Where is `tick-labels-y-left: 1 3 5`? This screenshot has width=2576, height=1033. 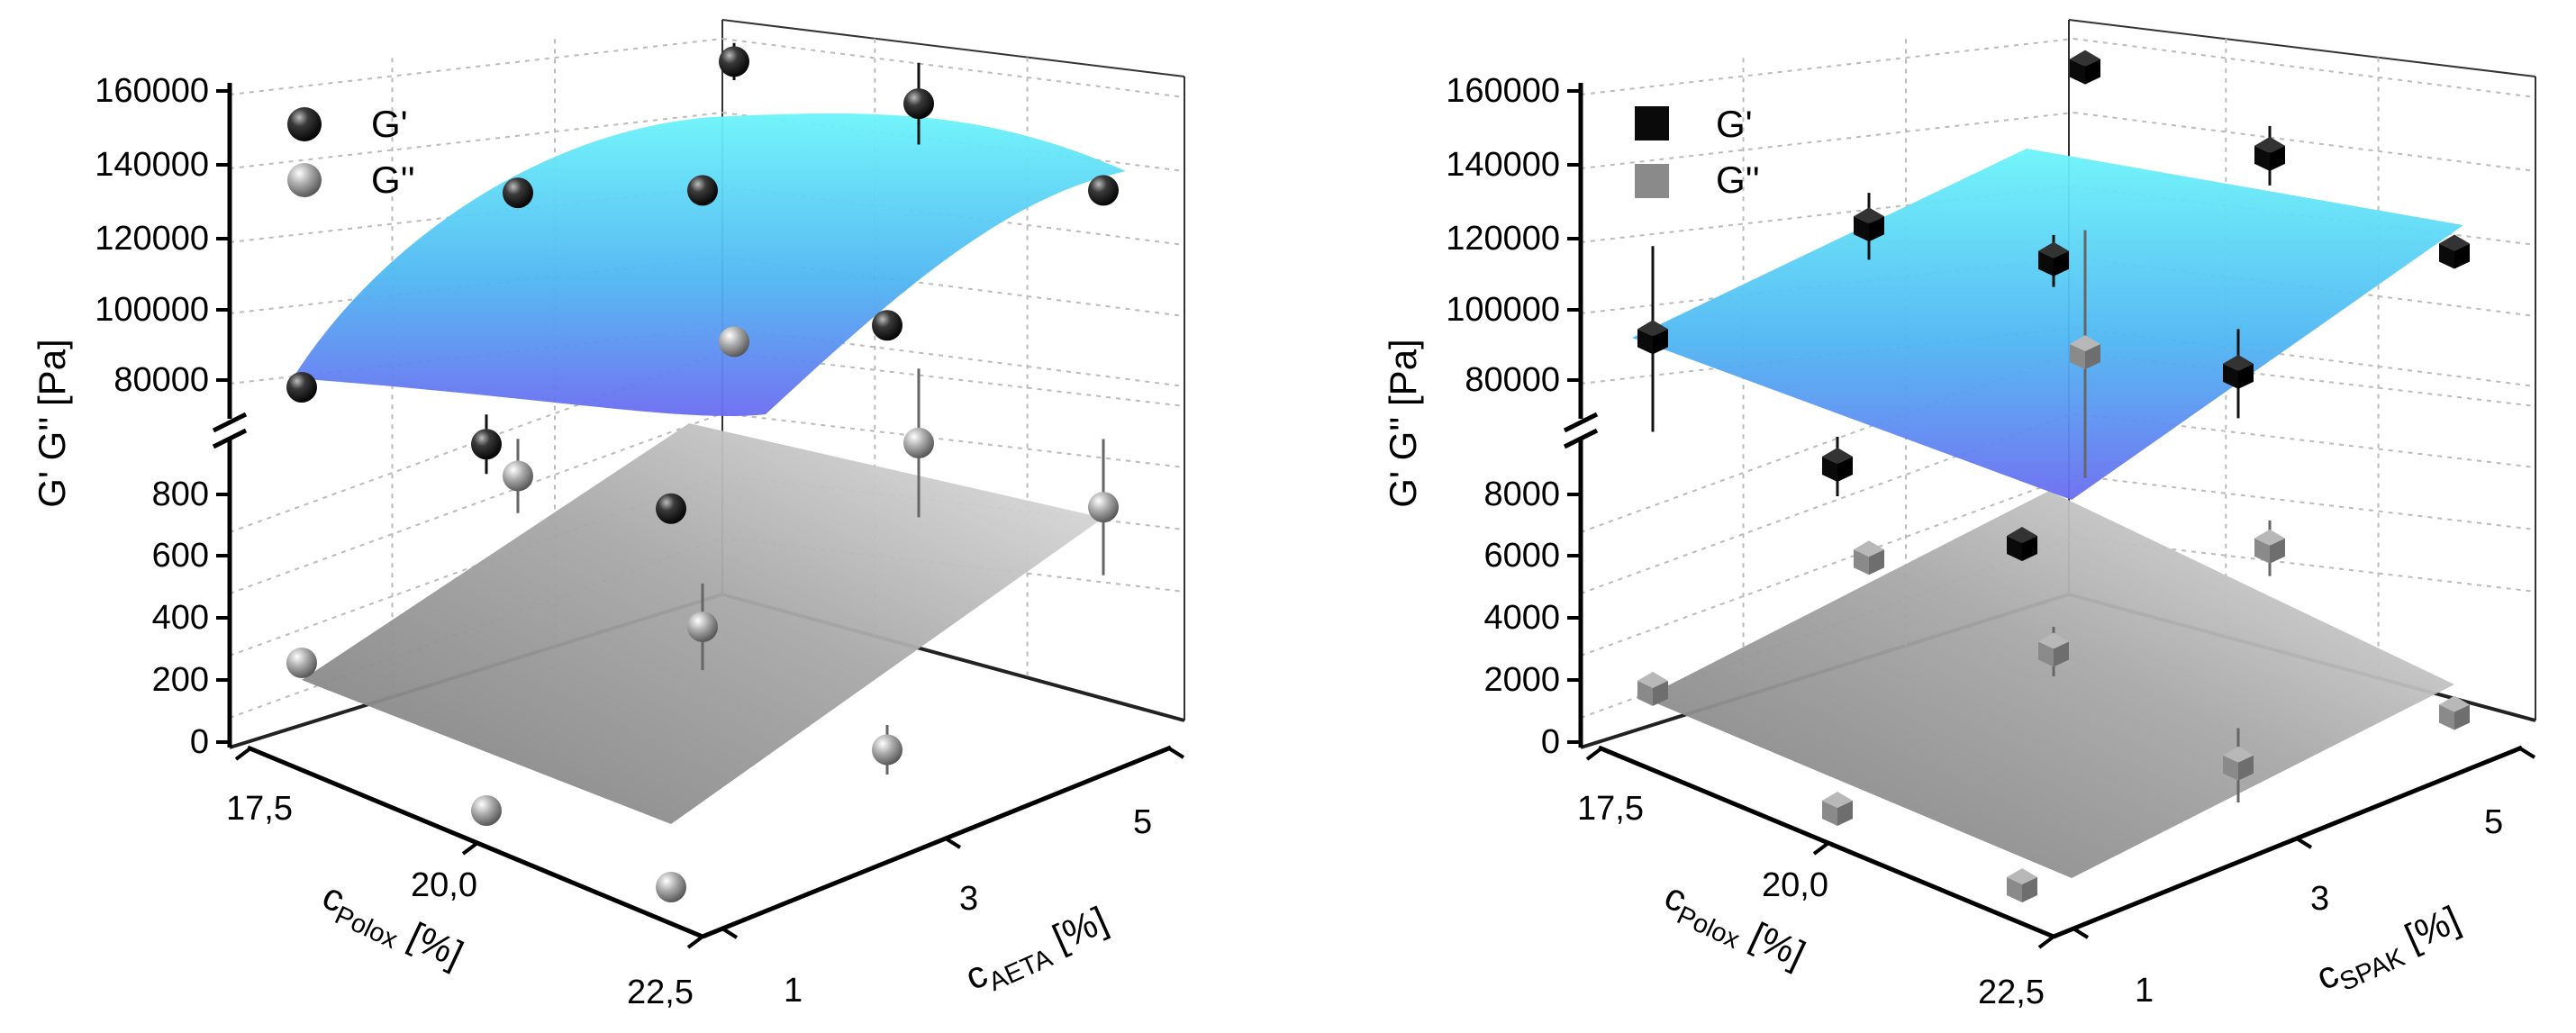
tick-labels-y-left: 1 3 5 is located at coordinates (968, 906).